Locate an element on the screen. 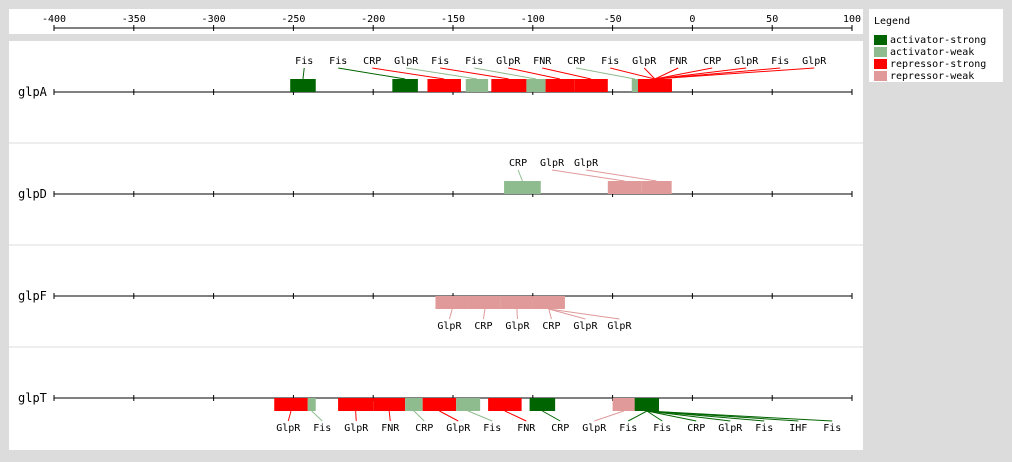  legend-swatch-activator-strong is located at coordinates (880, 40).